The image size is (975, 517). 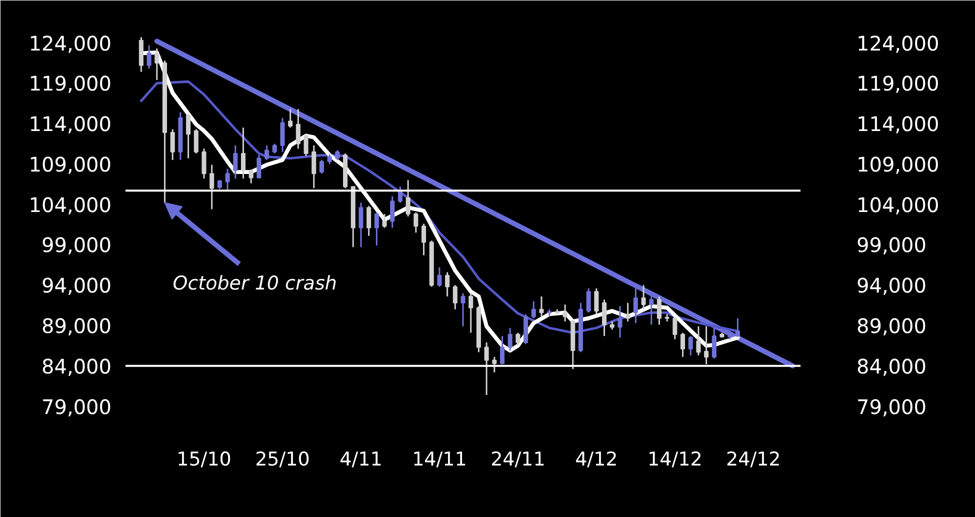 I want to click on x-tick-label: 24/12, so click(x=753, y=459).